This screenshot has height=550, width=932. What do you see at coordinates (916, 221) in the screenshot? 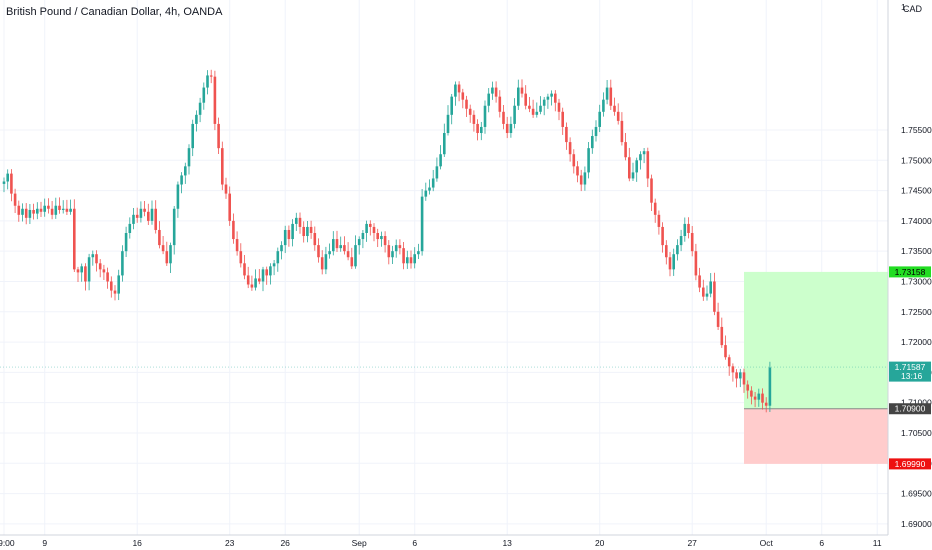
I see `price-tick-label: 1.74000` at bounding box center [916, 221].